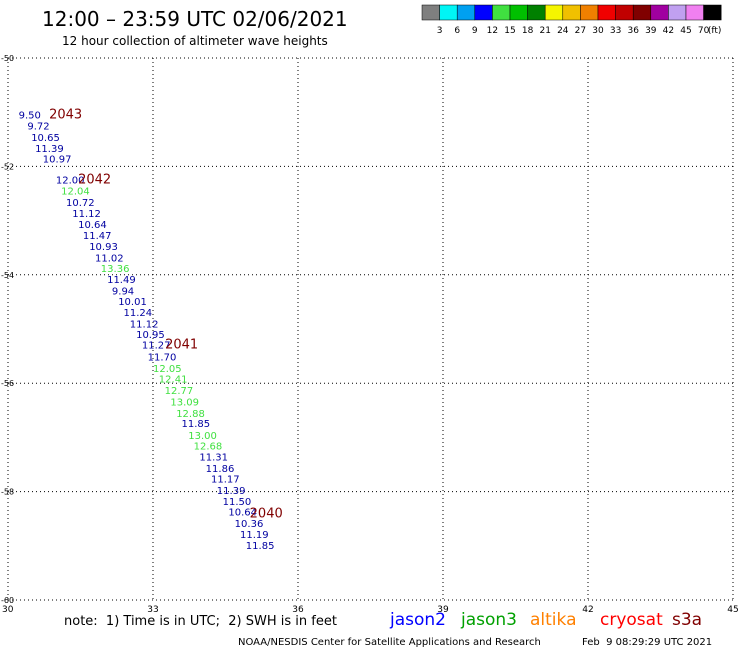 The width and height of the screenshot is (740, 650). Describe the element at coordinates (298, 610) in the screenshot. I see `x-tick-label: 36` at that location.